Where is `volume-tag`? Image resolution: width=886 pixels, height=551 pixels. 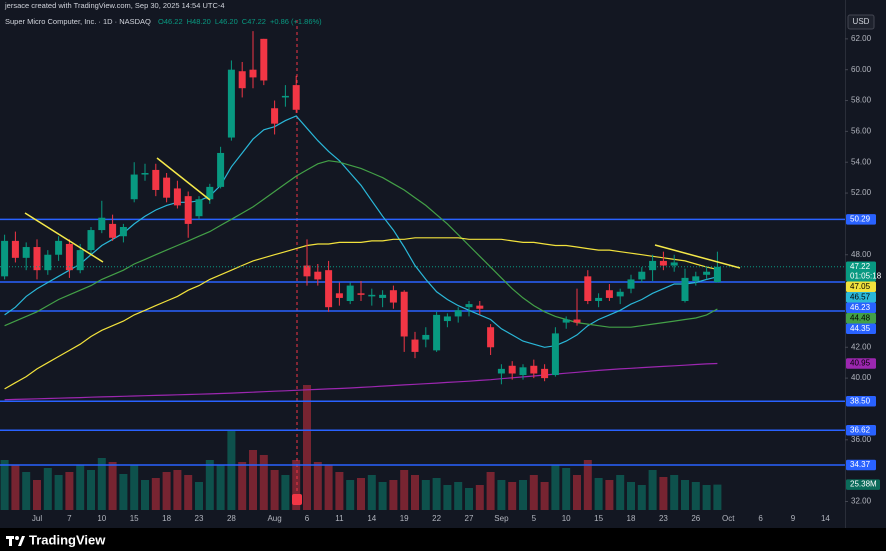 volume-tag is located at coordinates (863, 484).